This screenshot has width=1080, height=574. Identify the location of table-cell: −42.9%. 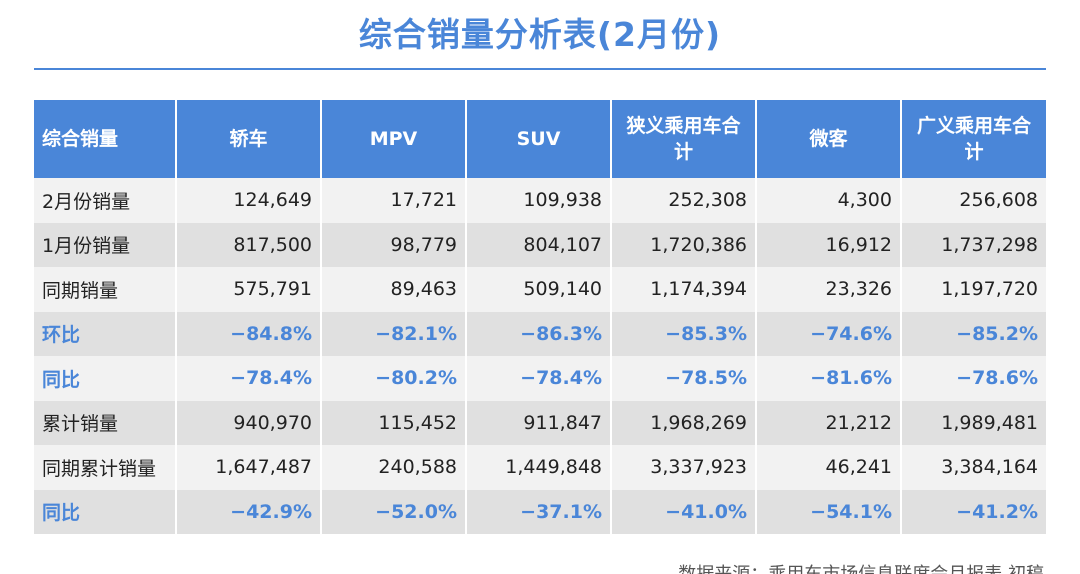
(249, 511).